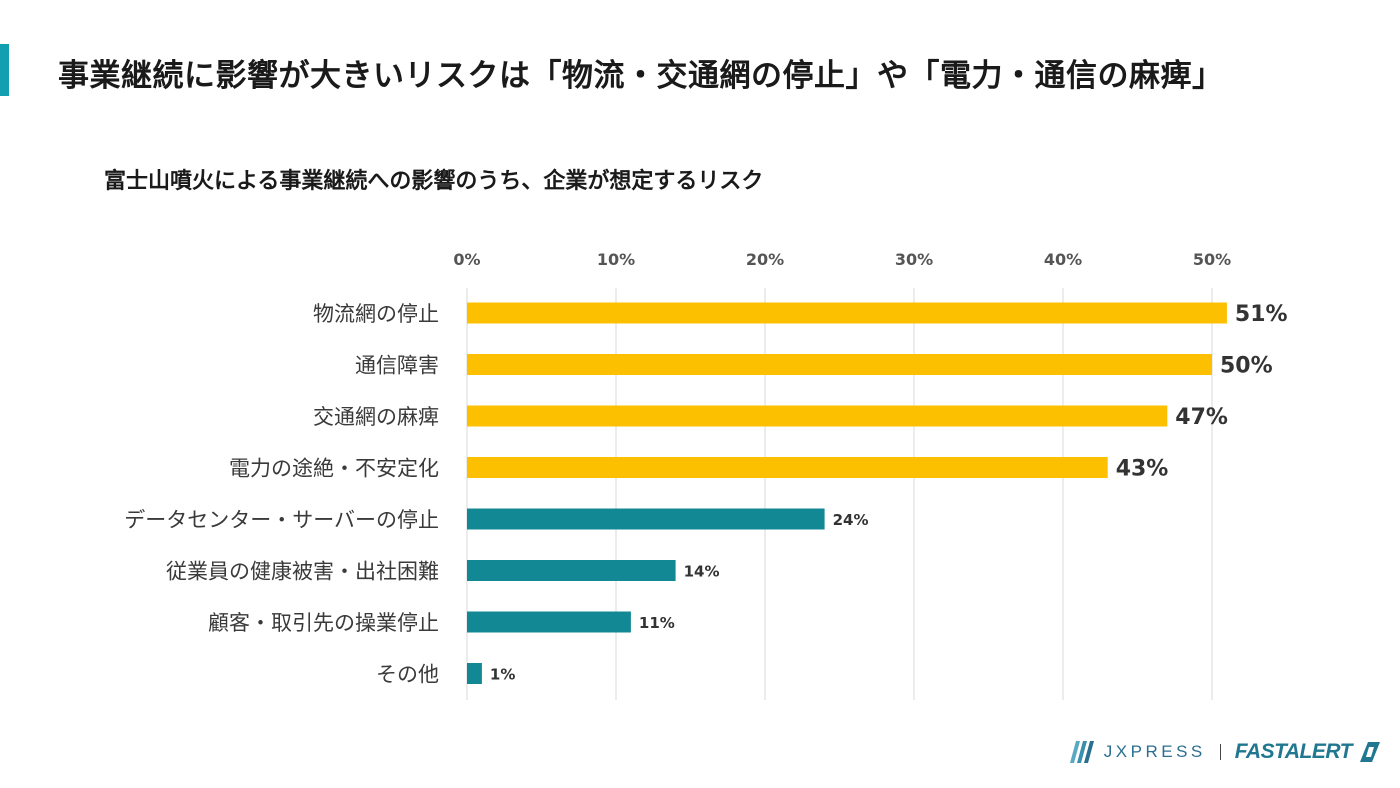  What do you see at coordinates (376, 314) in the screenshot?
I see `category-label: 物流網の停止` at bounding box center [376, 314].